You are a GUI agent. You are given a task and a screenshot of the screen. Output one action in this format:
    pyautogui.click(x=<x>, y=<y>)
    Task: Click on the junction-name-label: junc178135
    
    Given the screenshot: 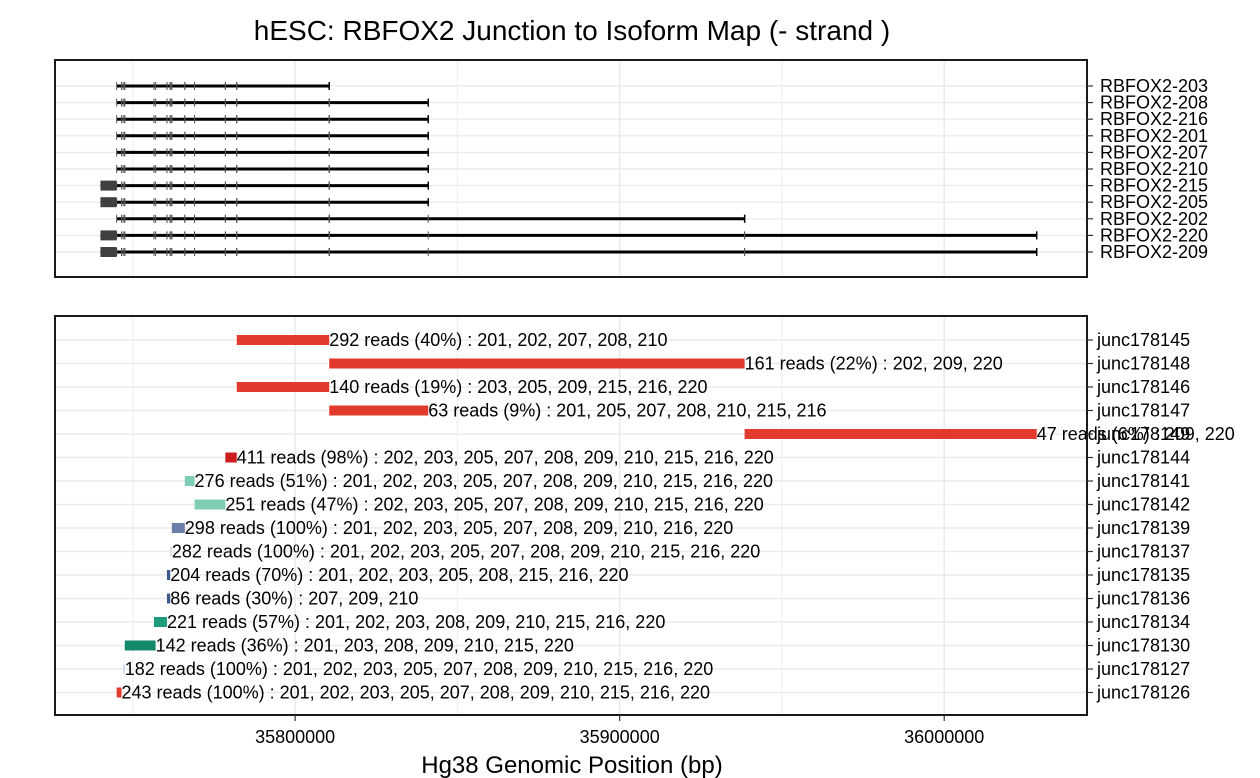 What is the action you would take?
    pyautogui.click(x=1143, y=575)
    